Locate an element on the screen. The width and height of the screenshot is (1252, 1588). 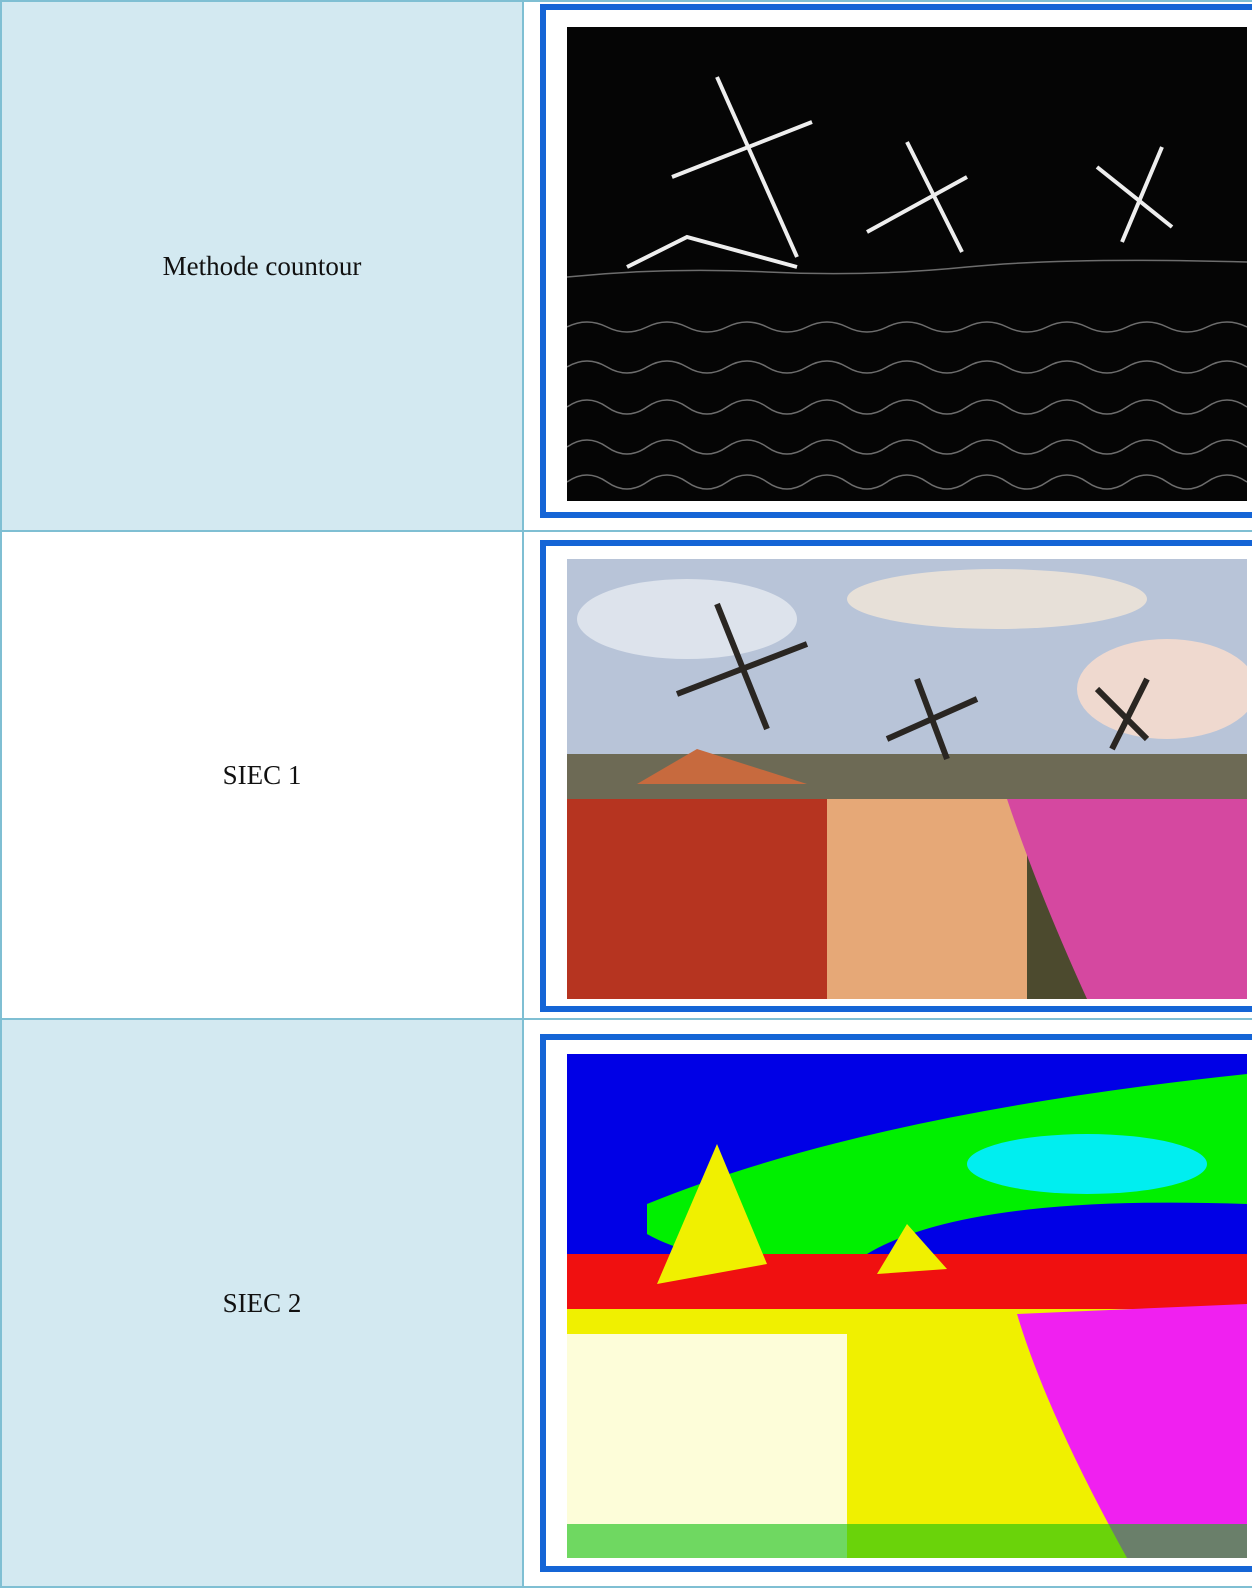
label-cell: SIEC 1 is located at coordinates (262, 775).